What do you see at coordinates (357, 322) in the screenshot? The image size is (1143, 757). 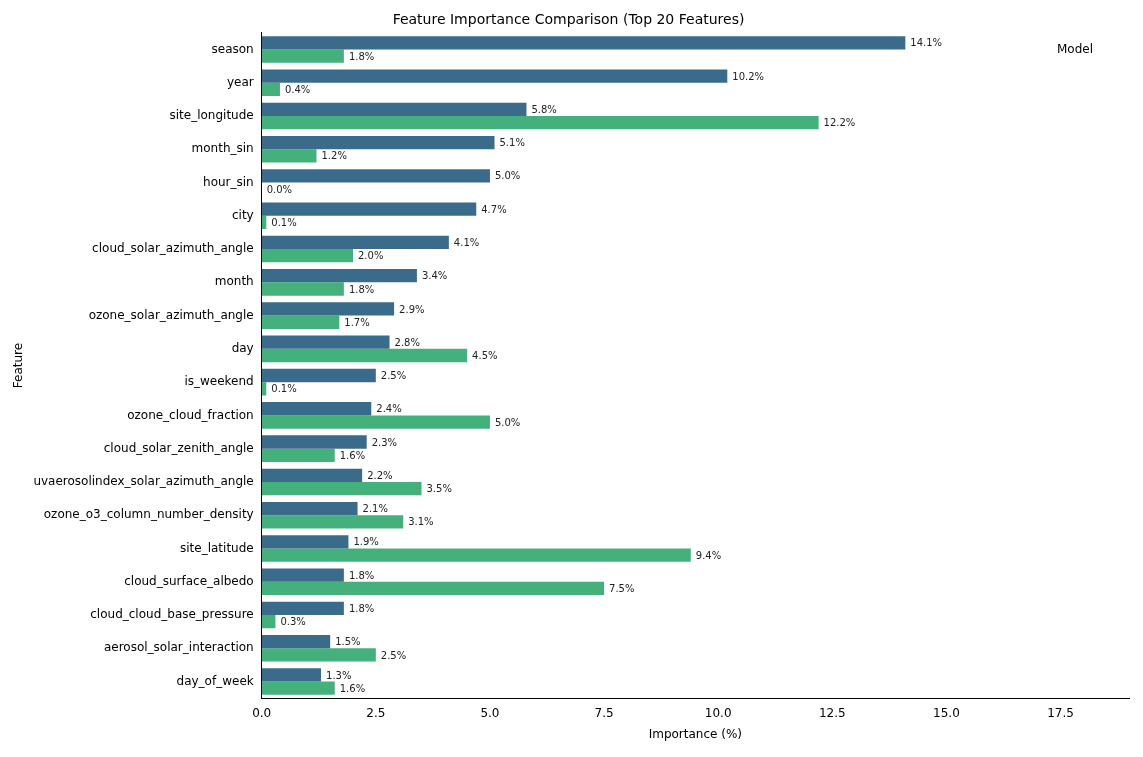 I see `data-label: 1.7%` at bounding box center [357, 322].